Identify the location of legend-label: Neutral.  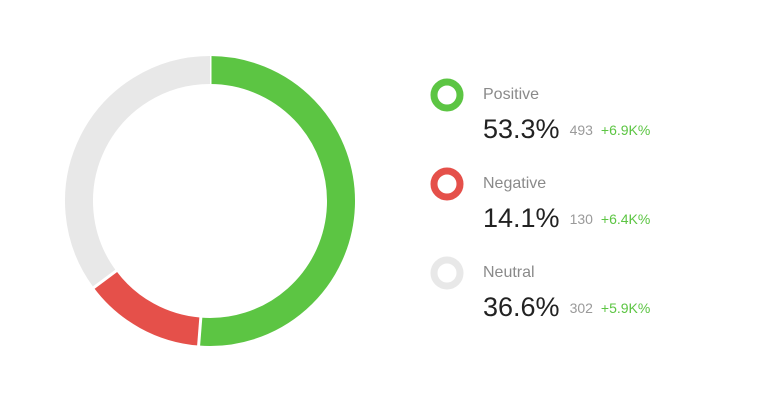
(509, 272).